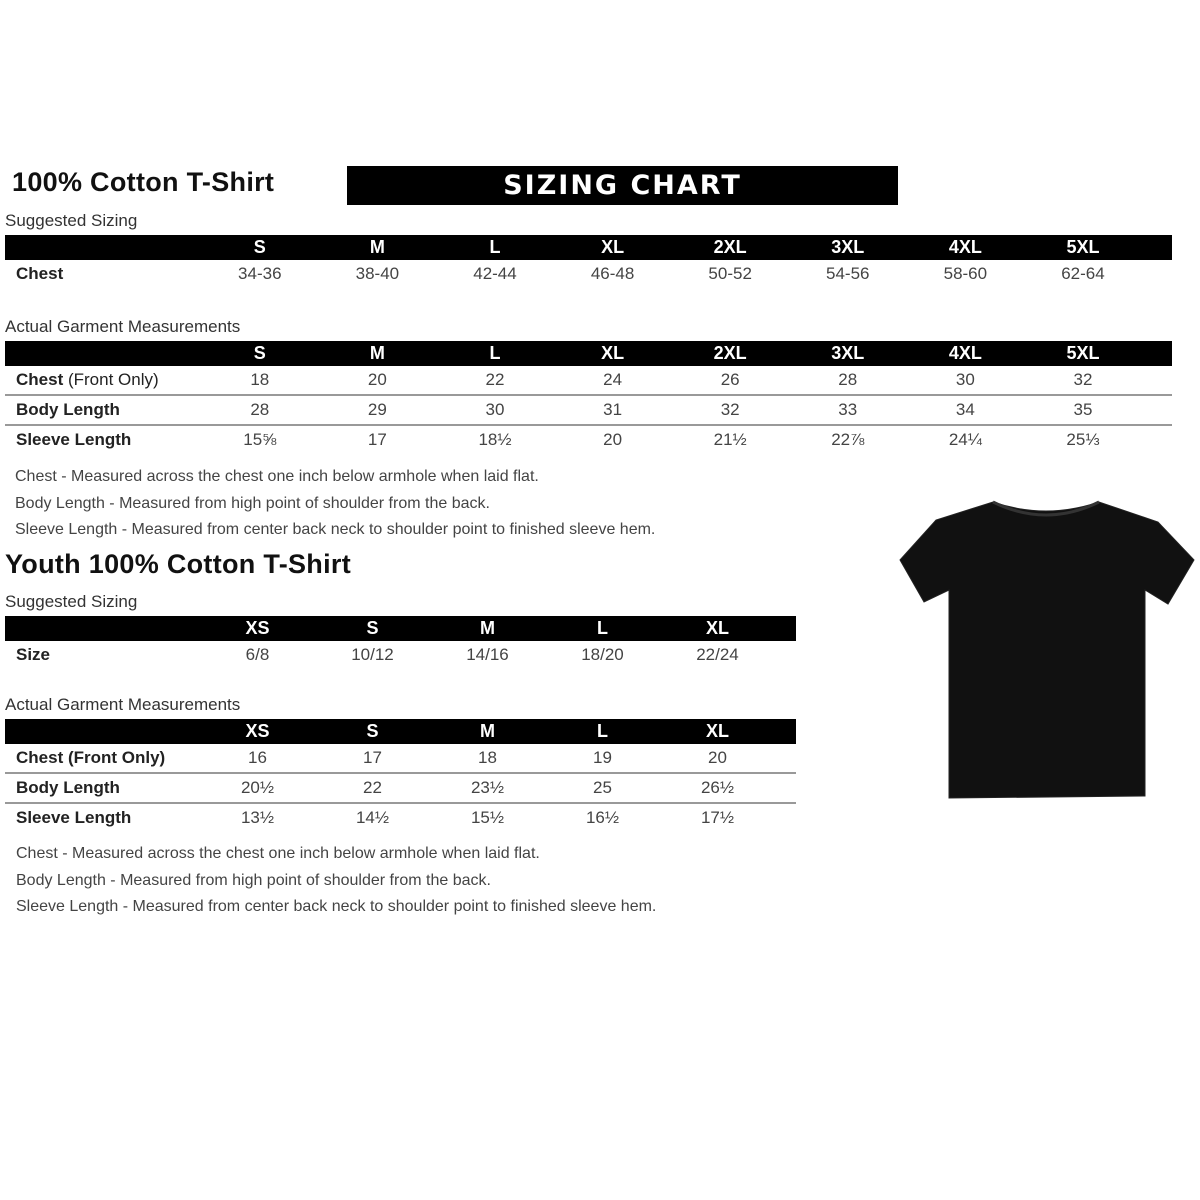  I want to click on table-cell: 20, so click(717, 757).